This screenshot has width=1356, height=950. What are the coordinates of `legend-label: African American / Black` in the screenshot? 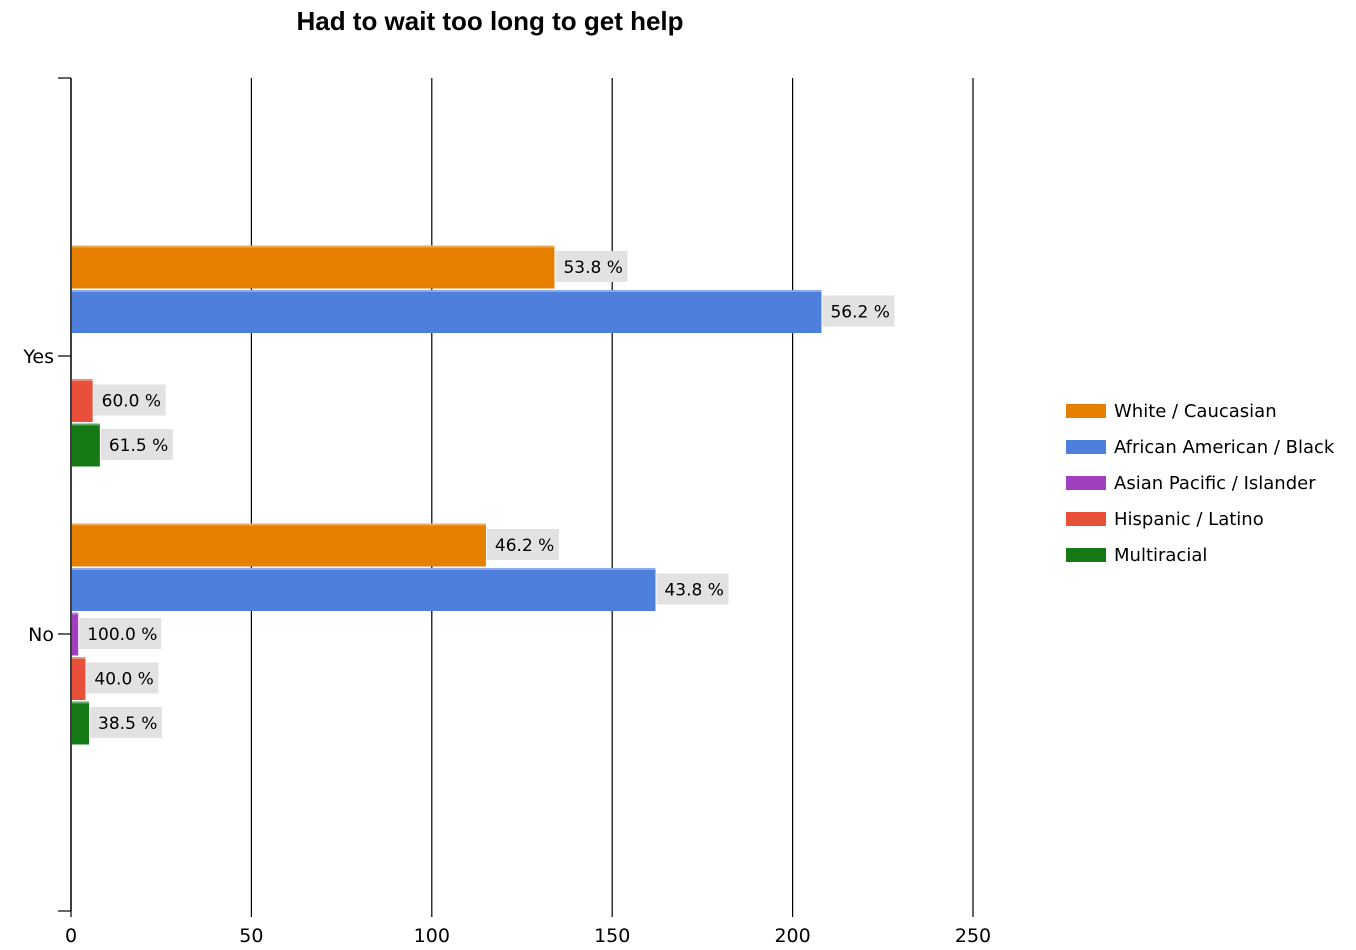 It's located at (1224, 447).